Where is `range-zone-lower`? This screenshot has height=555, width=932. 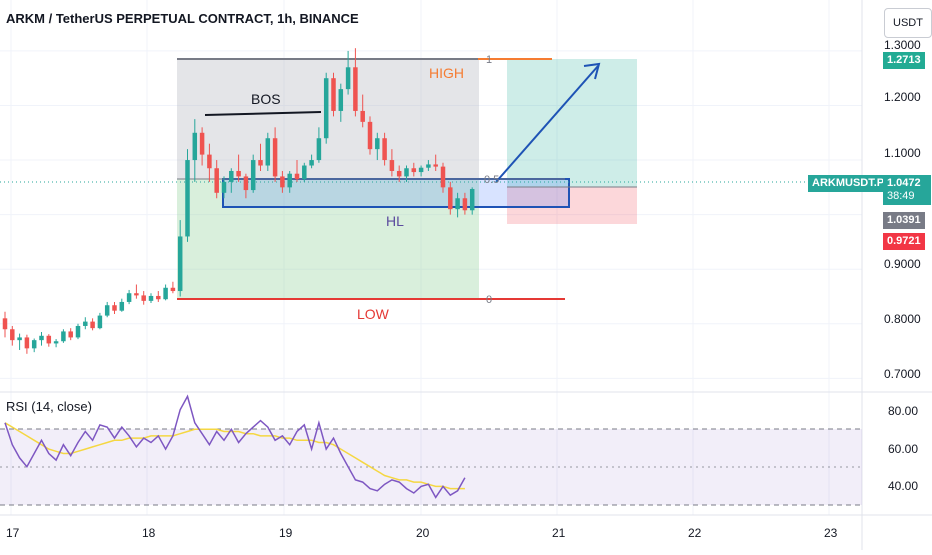
range-zone-lower is located at coordinates (328, 239).